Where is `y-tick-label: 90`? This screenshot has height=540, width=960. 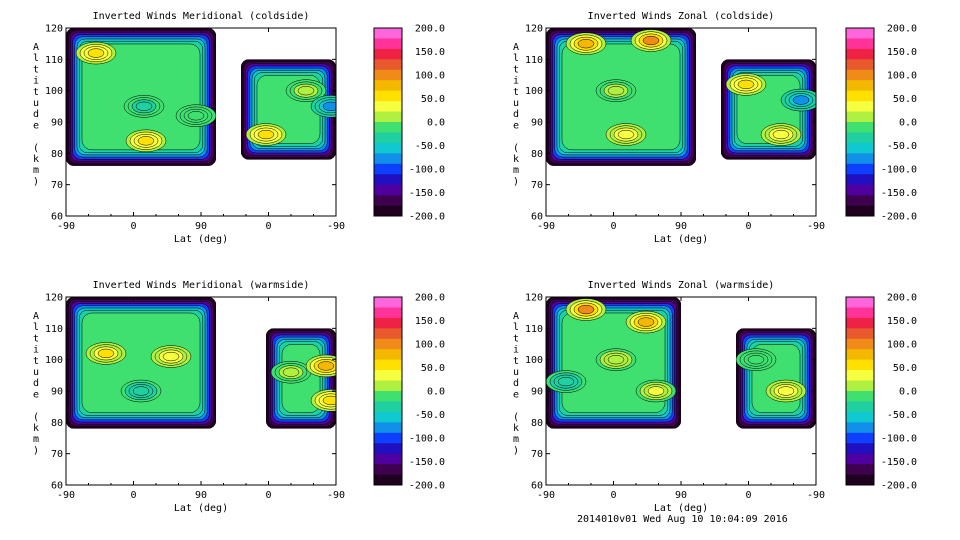 y-tick-label: 90 is located at coordinates (57, 392).